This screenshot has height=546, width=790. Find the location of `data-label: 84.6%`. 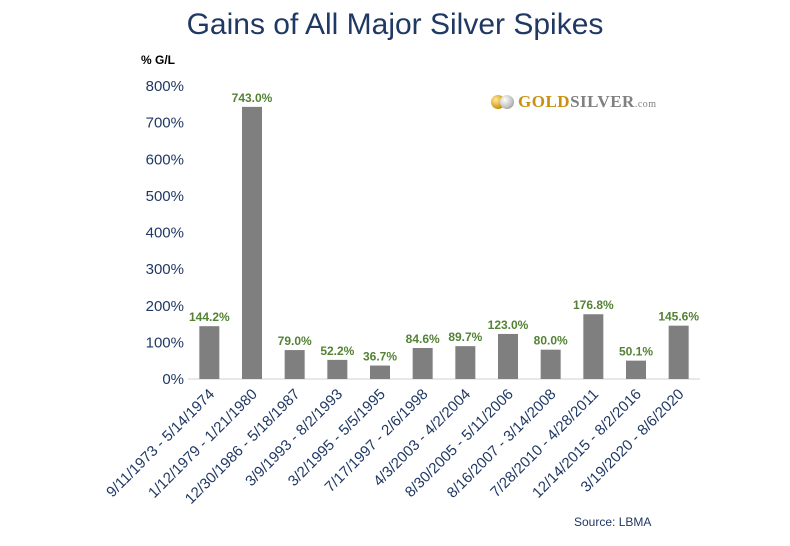

data-label: 84.6% is located at coordinates (423, 339).